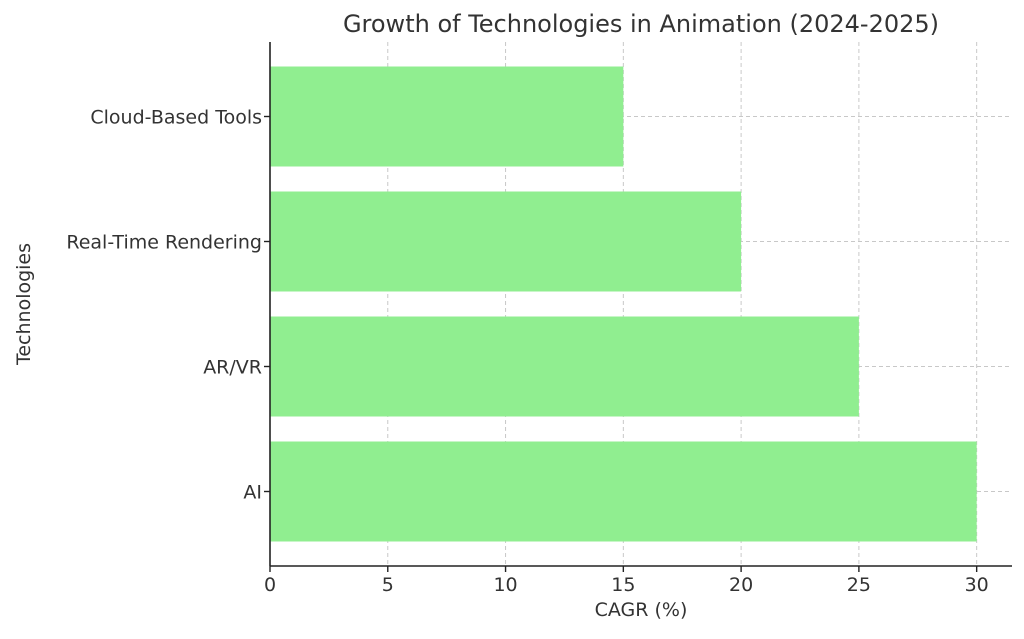  Describe the element at coordinates (164, 243) in the screenshot. I see `y-tick-label: Real-Time Rendering` at that location.